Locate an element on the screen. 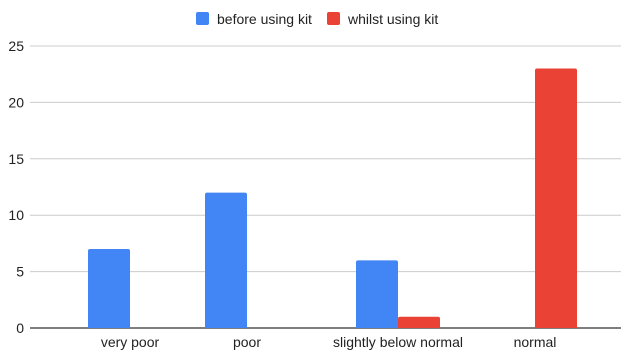 The height and width of the screenshot is (352, 623). legend-item-before: before using kit is located at coordinates (254, 19).